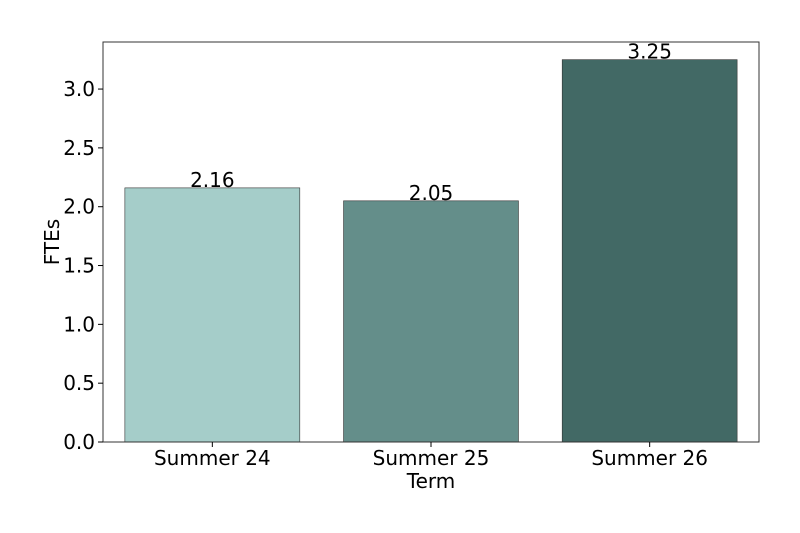 This screenshot has height=533, width=800. Describe the element at coordinates (431, 193) in the screenshot. I see `bar-value-label-summer-25: 2.05` at that location.